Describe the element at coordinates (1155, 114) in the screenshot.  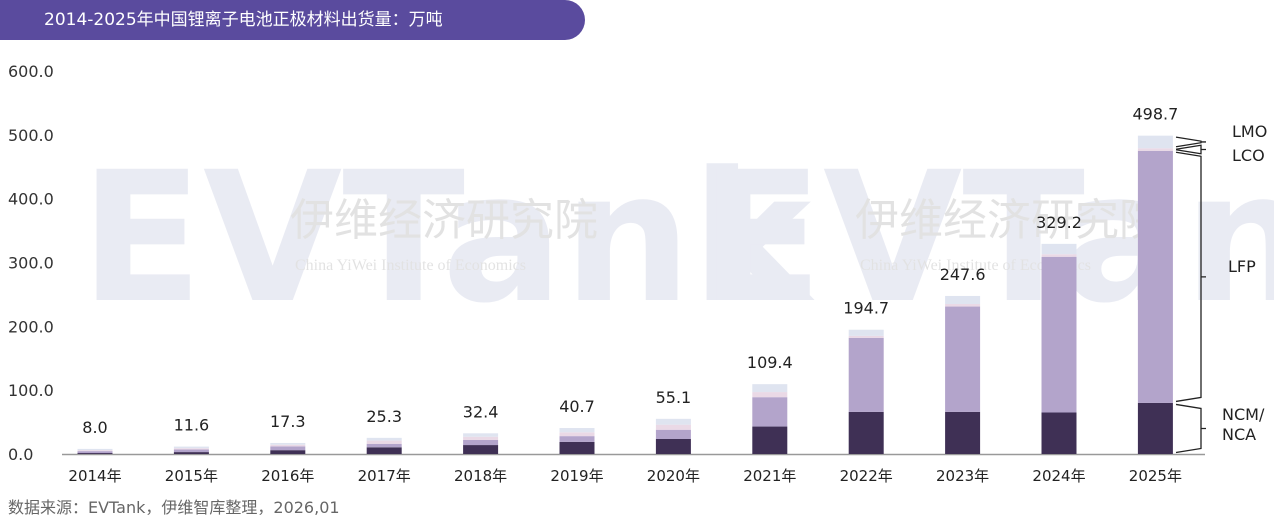
I see `total-data-label: 498.7` at that location.